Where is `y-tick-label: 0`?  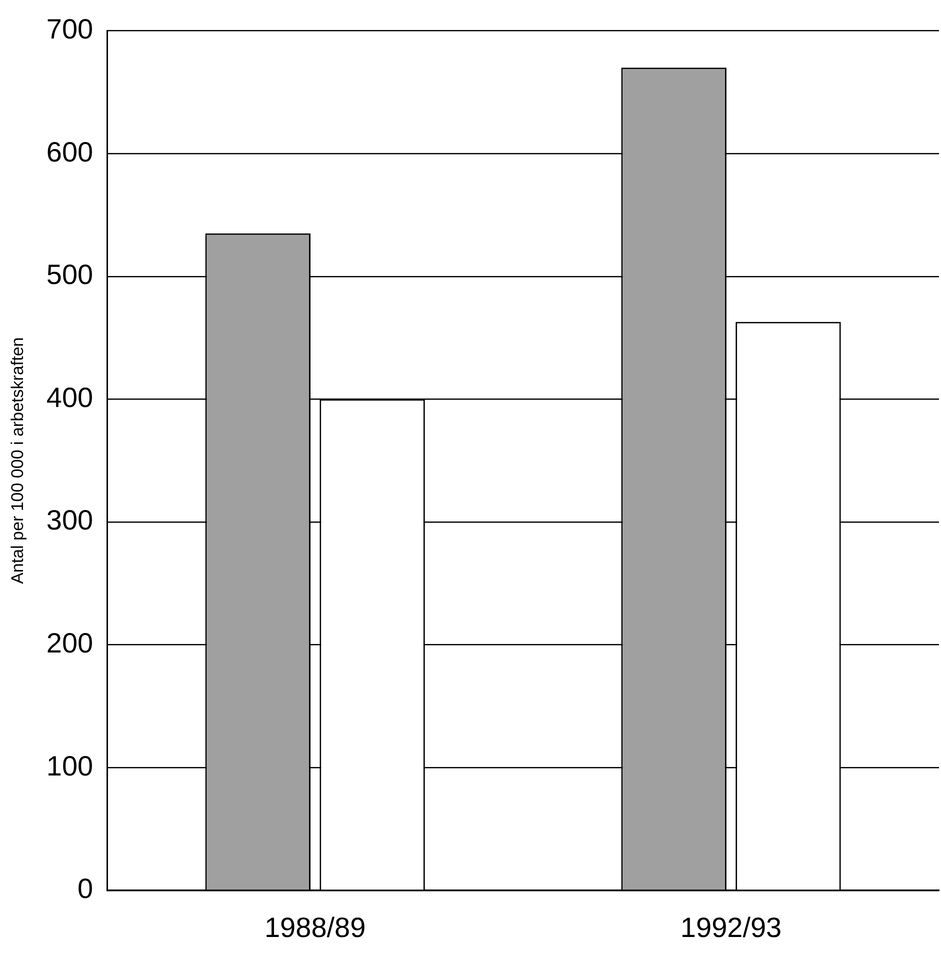 y-tick-label: 0 is located at coordinates (86, 888).